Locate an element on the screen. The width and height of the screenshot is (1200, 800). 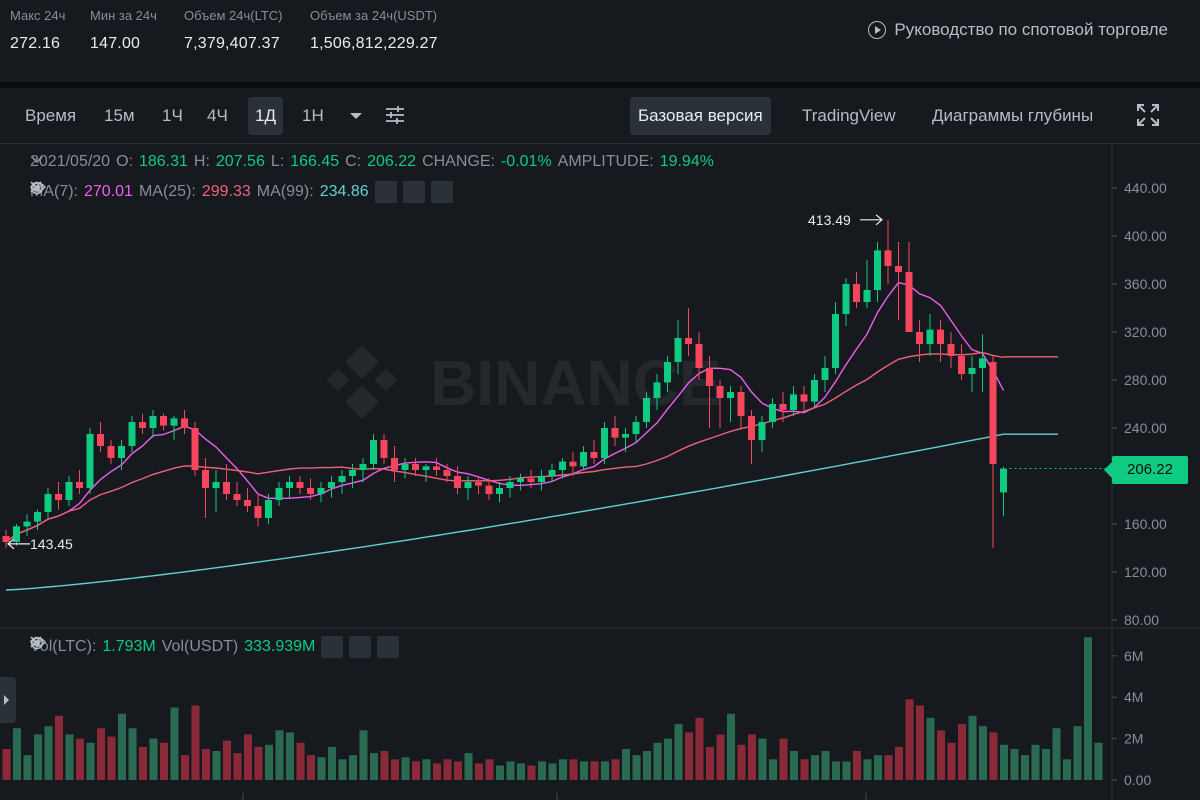
price-tick-label: 360.00 is located at coordinates (1145, 284).